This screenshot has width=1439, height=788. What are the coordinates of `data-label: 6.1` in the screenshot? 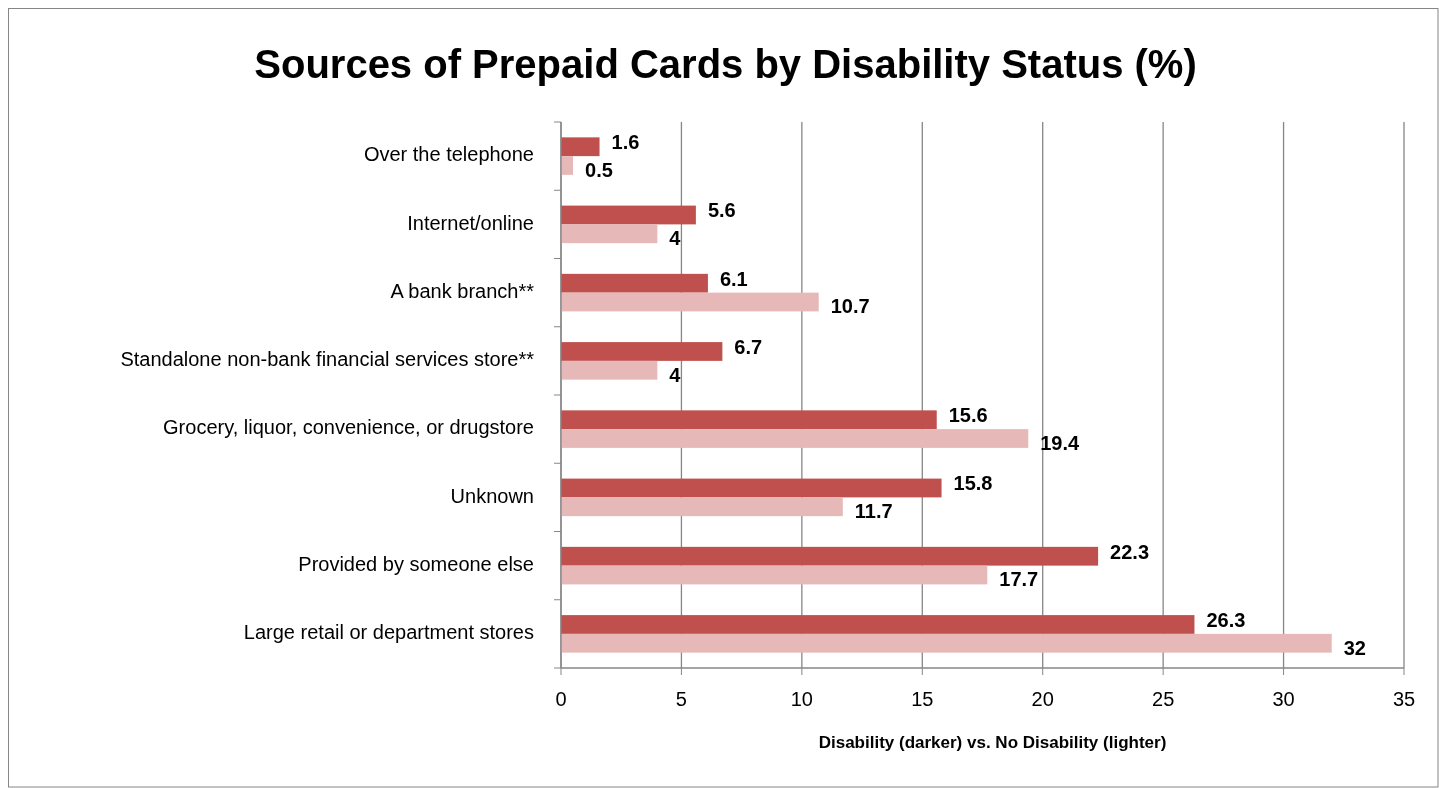 It's located at (733, 278).